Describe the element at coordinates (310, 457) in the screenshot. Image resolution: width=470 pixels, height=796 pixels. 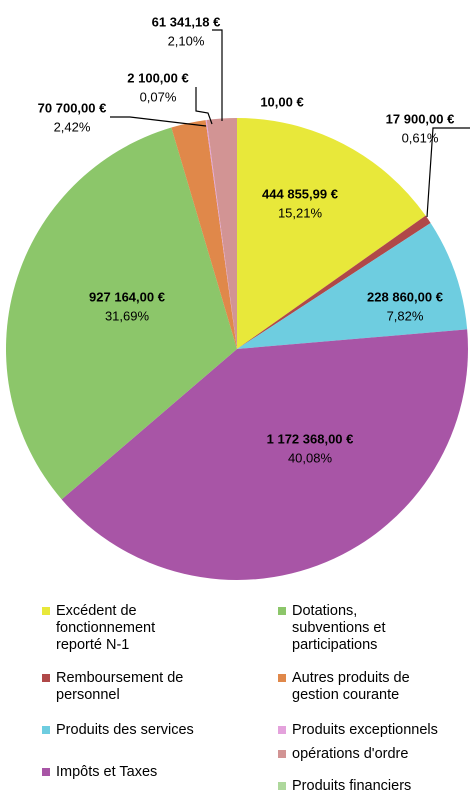
I see `percent-label: 40,08%` at that location.